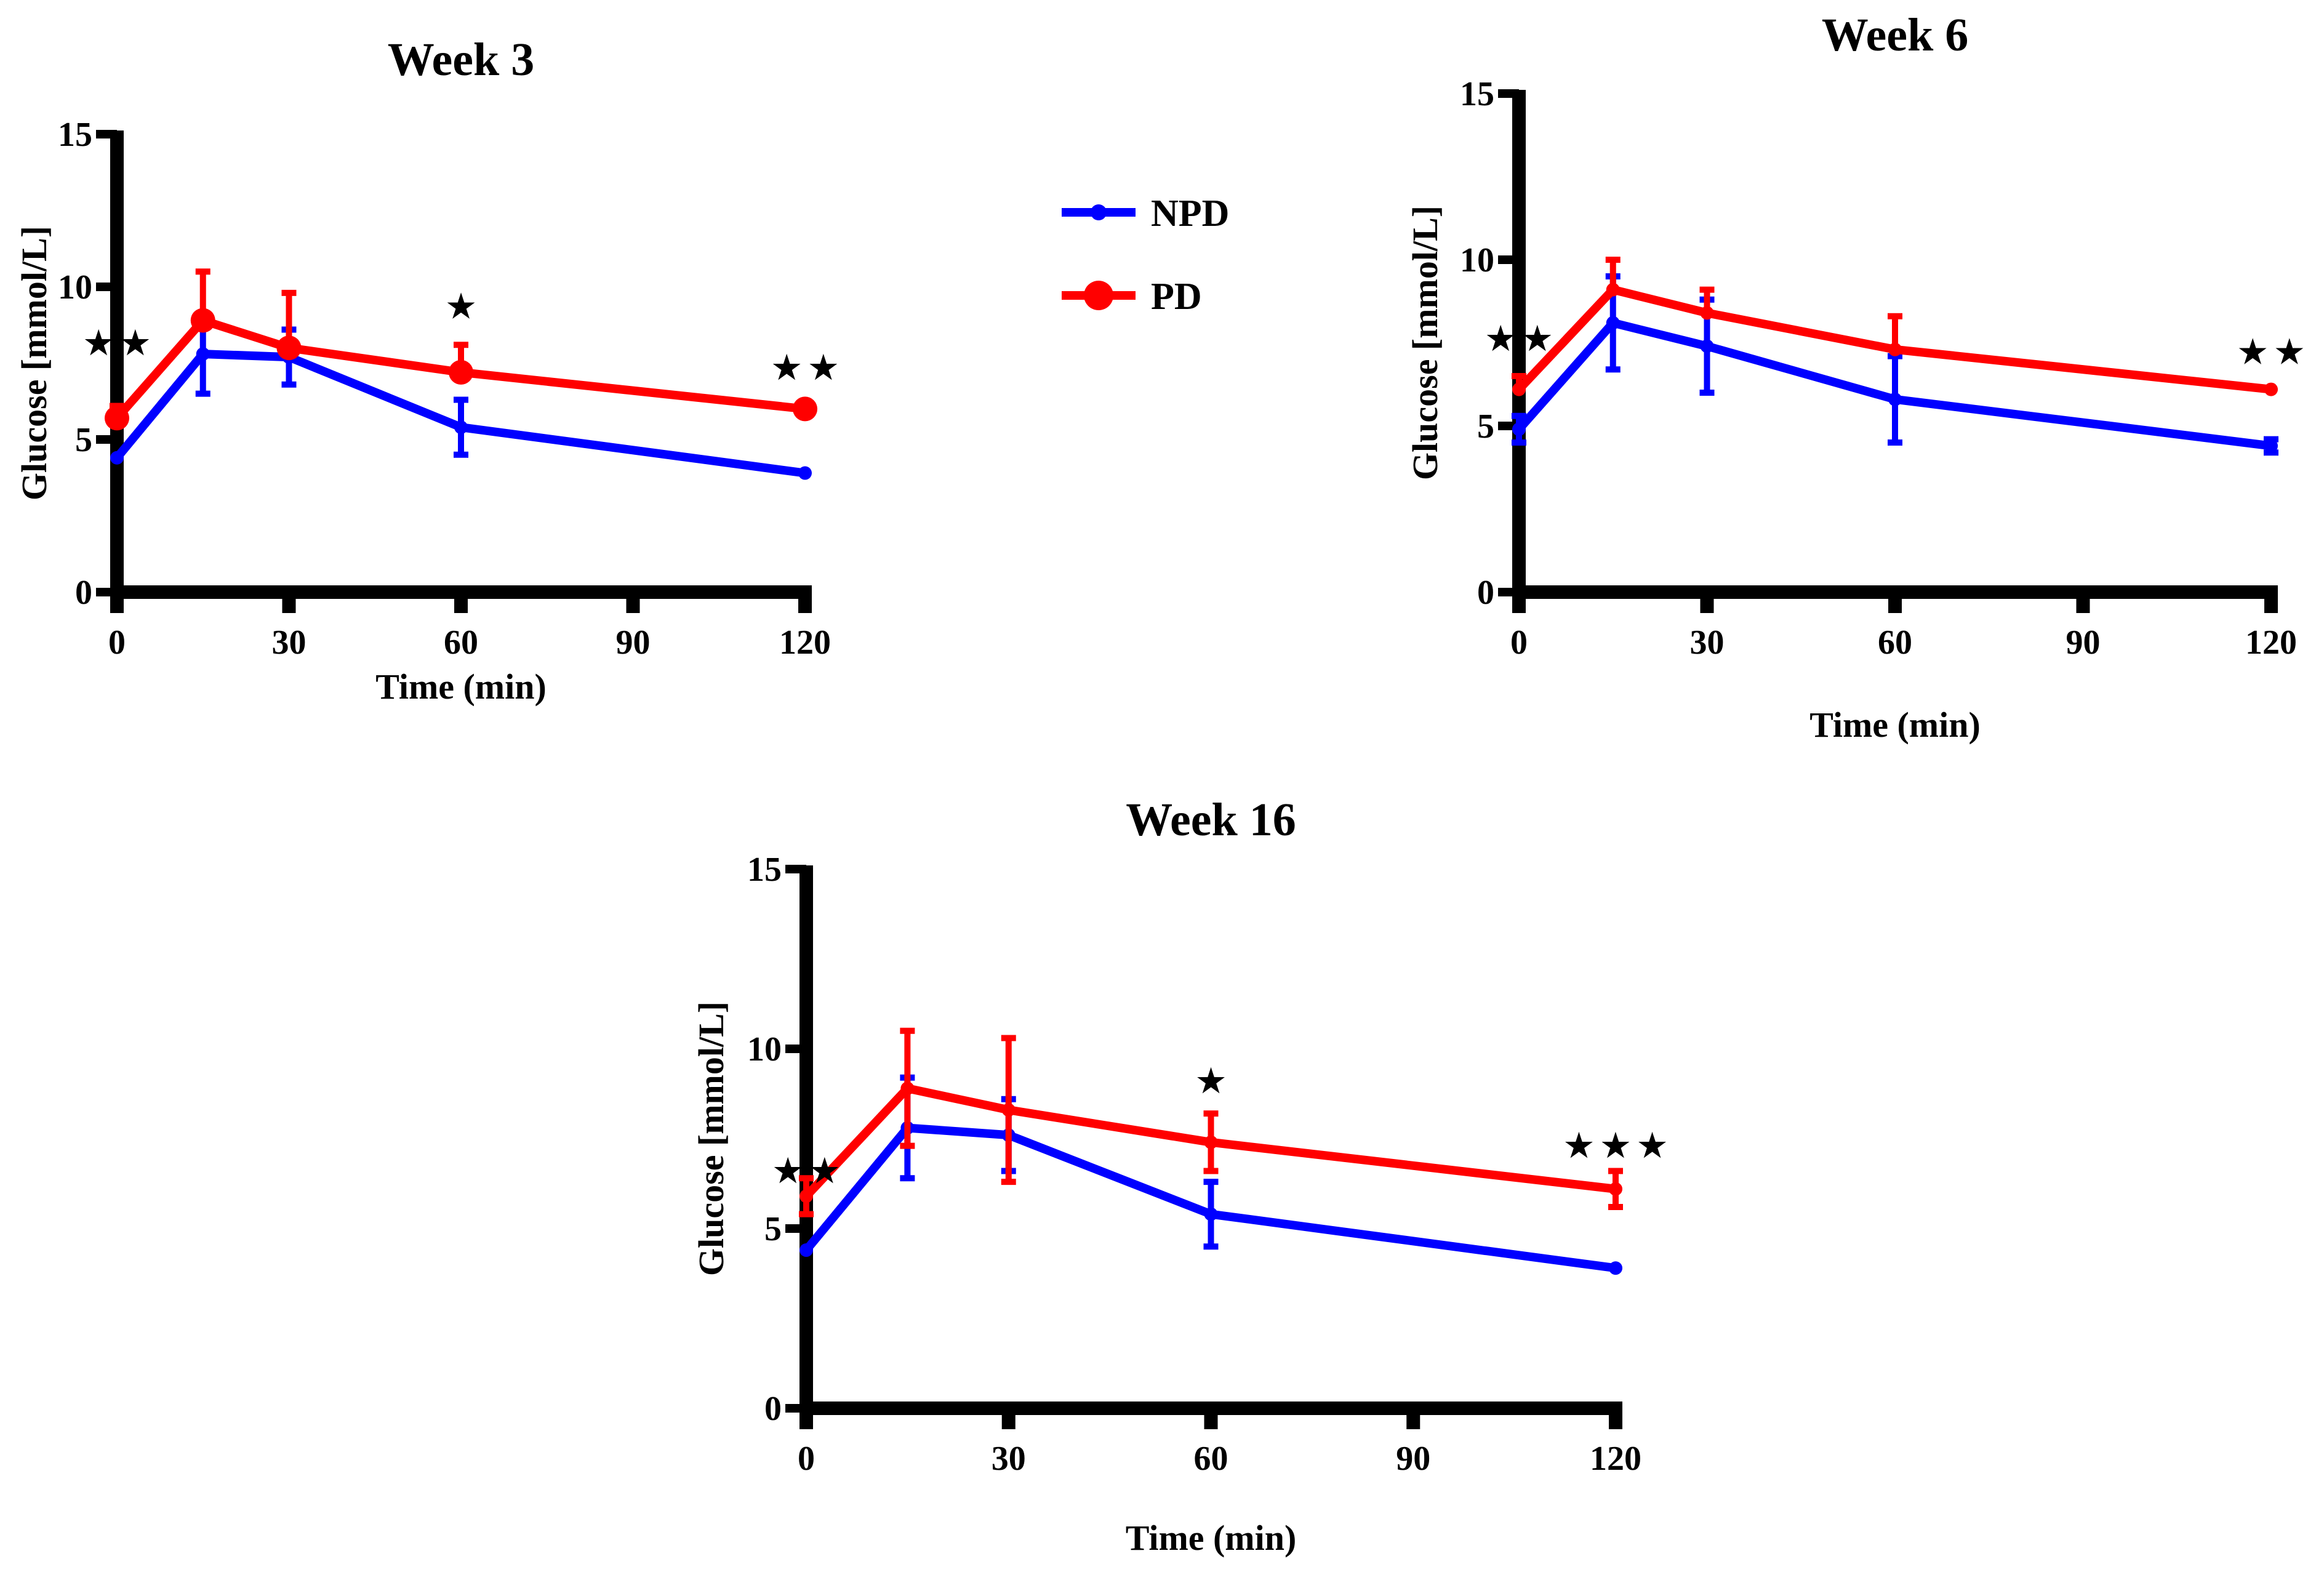  I want to click on chart-title: Week 16, so click(1211, 820).